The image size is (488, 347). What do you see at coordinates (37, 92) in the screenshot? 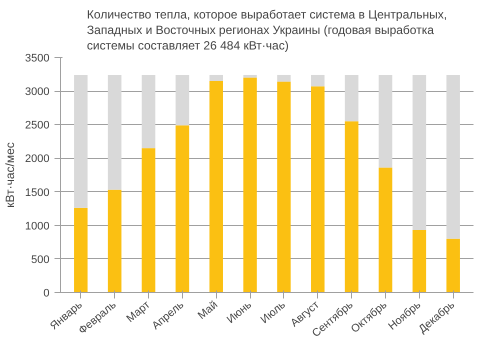
I see `y-tick-label: 3000` at bounding box center [37, 92].